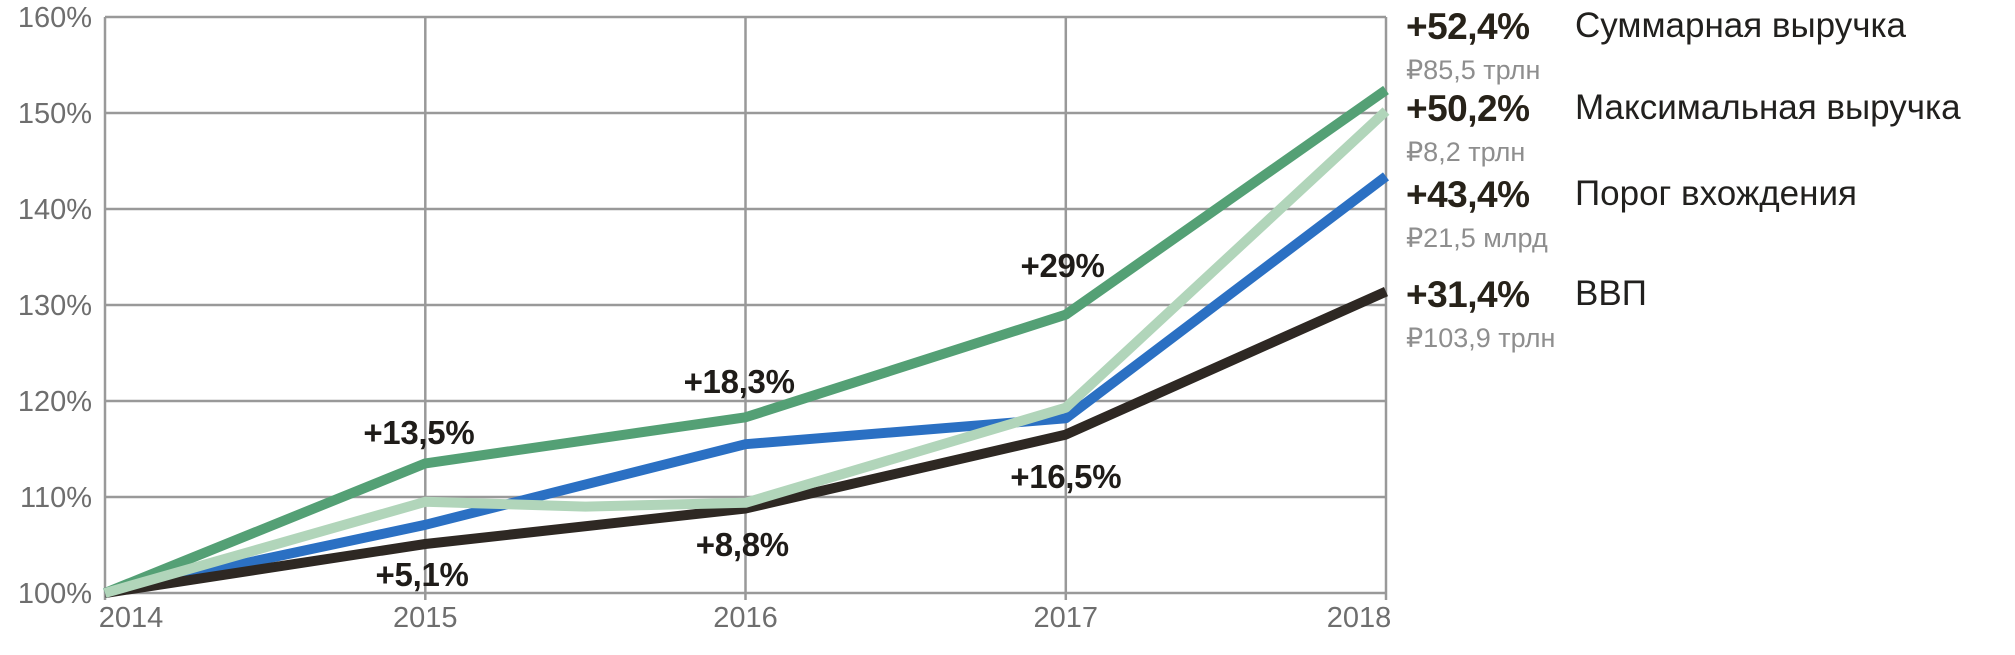  Describe the element at coordinates (1716, 193) in the screenshot. I see `legend-label: Порог вхождения` at that location.